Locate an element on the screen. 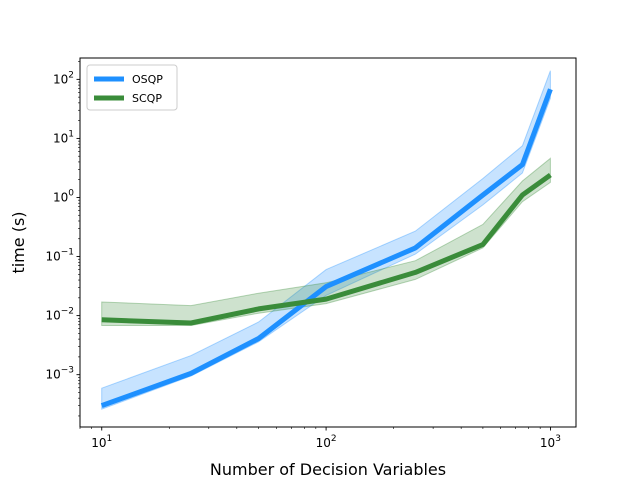  legend: OSQP SCQP is located at coordinates (132, 87).